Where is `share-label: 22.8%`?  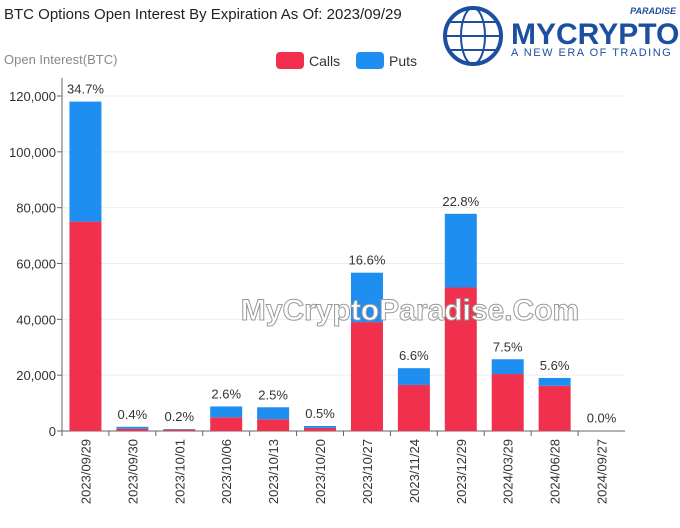
share-label: 22.8% is located at coordinates (460, 201).